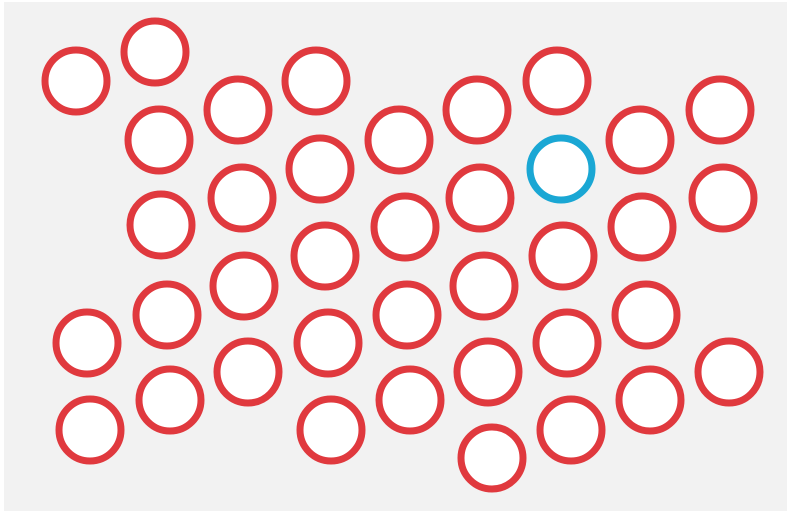 The height and width of the screenshot is (515, 791). Describe the element at coordinates (561, 169) in the screenshot. I see `odd-circle` at that location.